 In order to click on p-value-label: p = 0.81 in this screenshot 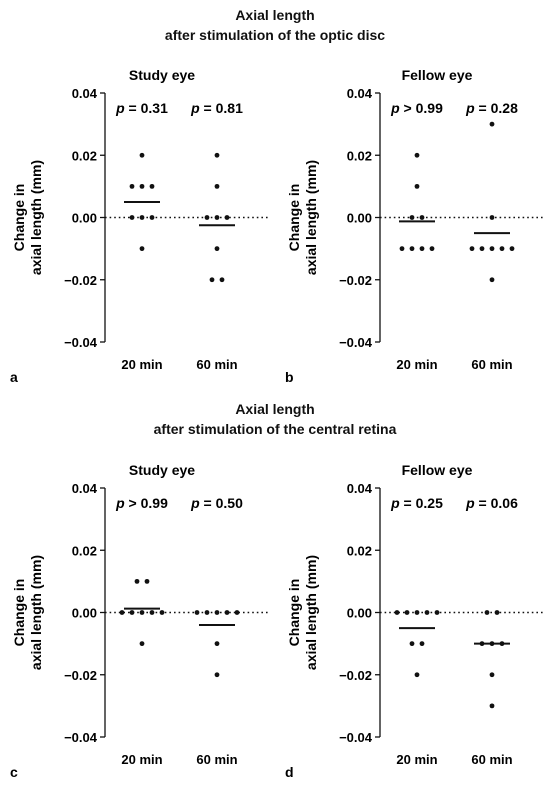, I will do `click(216, 108)`.